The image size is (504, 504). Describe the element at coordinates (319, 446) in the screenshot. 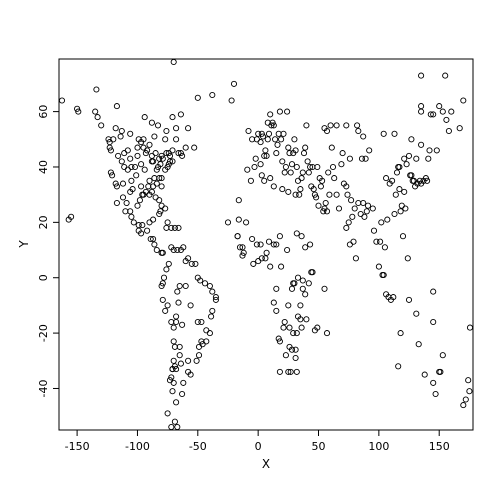

I see `x-tick-label: 50` at that location.